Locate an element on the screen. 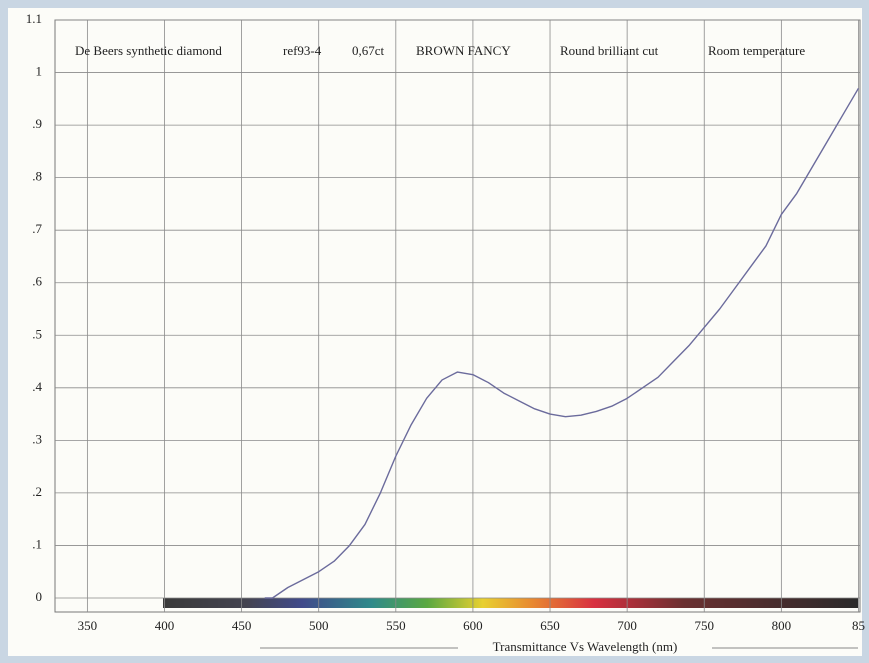 The image size is (869, 663). x-tick-label: 750 is located at coordinates (704, 625).